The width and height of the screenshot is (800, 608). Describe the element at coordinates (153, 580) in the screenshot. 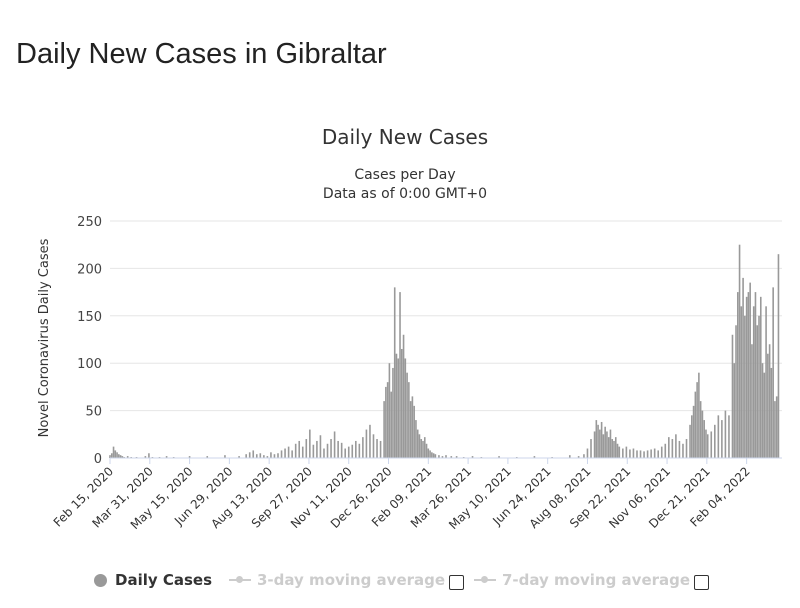

I see `legend-item-daily-cases: Daily Cases` at that location.